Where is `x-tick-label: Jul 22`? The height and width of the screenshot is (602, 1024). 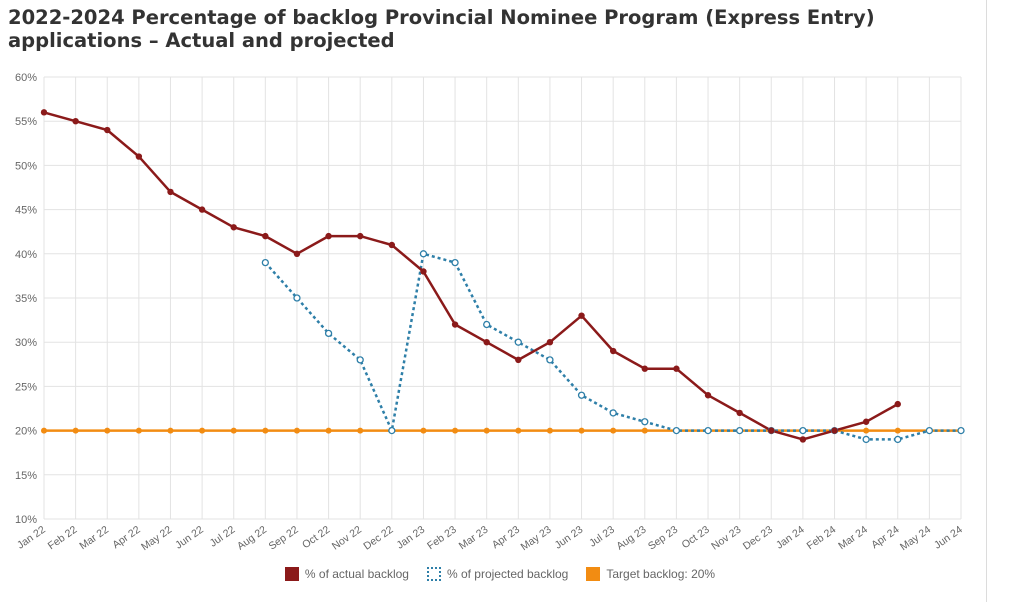 x-tick-label: Jul 22 is located at coordinates (223, 537).